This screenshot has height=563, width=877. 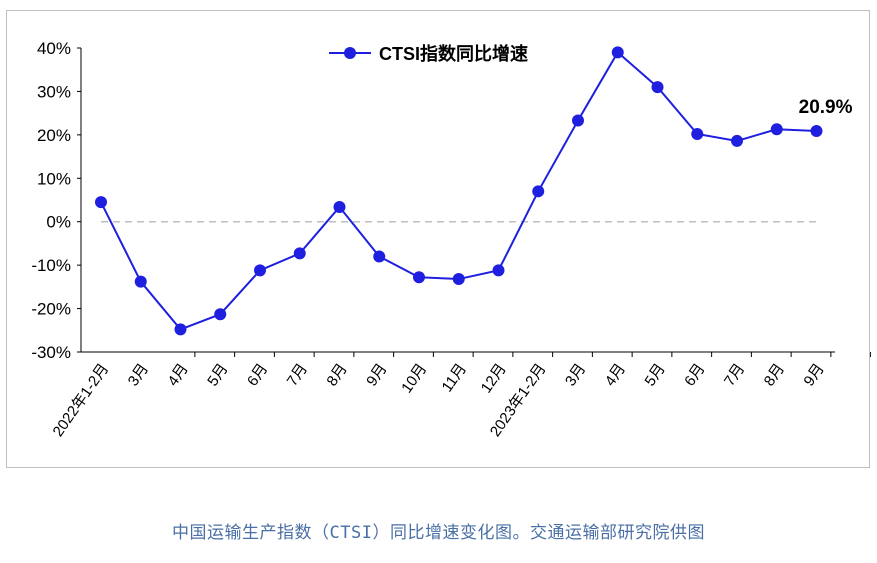 I want to click on y-tick-label: 10%, so click(x=54, y=178).